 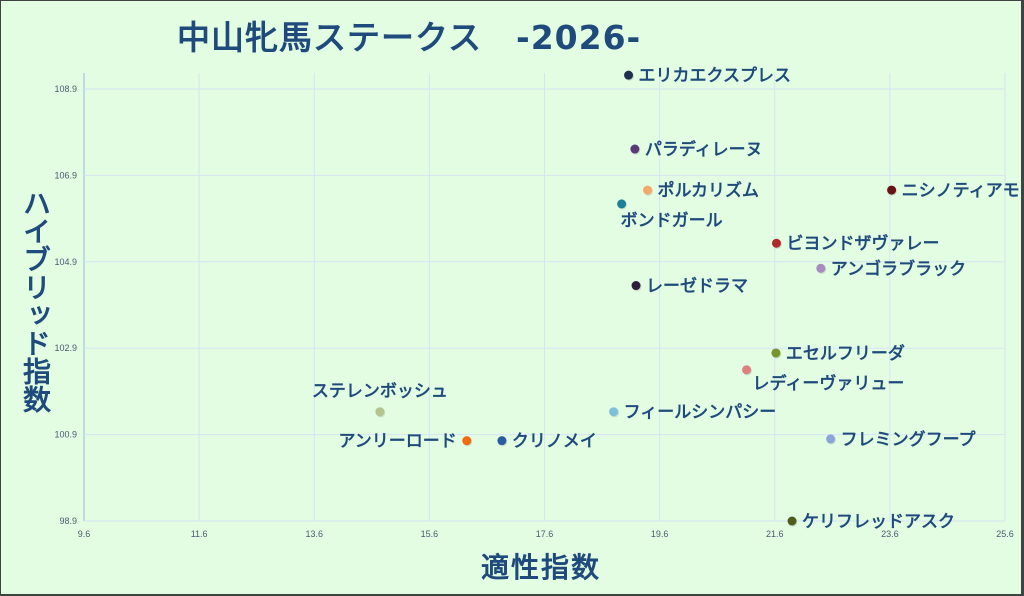 What do you see at coordinates (65, 175) in the screenshot?
I see `y-tick-label: 106.9` at bounding box center [65, 175].